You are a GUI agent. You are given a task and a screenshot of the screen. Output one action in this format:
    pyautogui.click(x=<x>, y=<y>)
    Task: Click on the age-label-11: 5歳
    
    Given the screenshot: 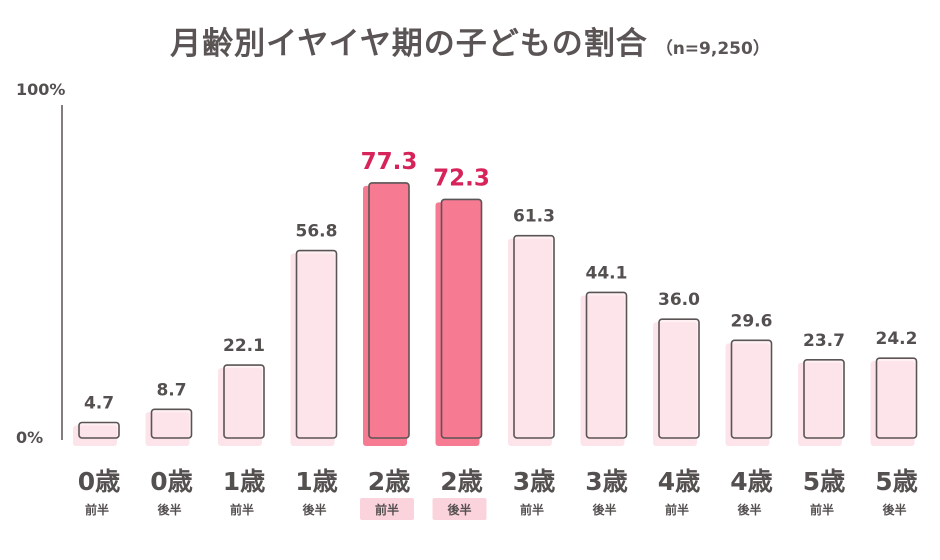 What is the action you would take?
    pyautogui.click(x=896, y=481)
    